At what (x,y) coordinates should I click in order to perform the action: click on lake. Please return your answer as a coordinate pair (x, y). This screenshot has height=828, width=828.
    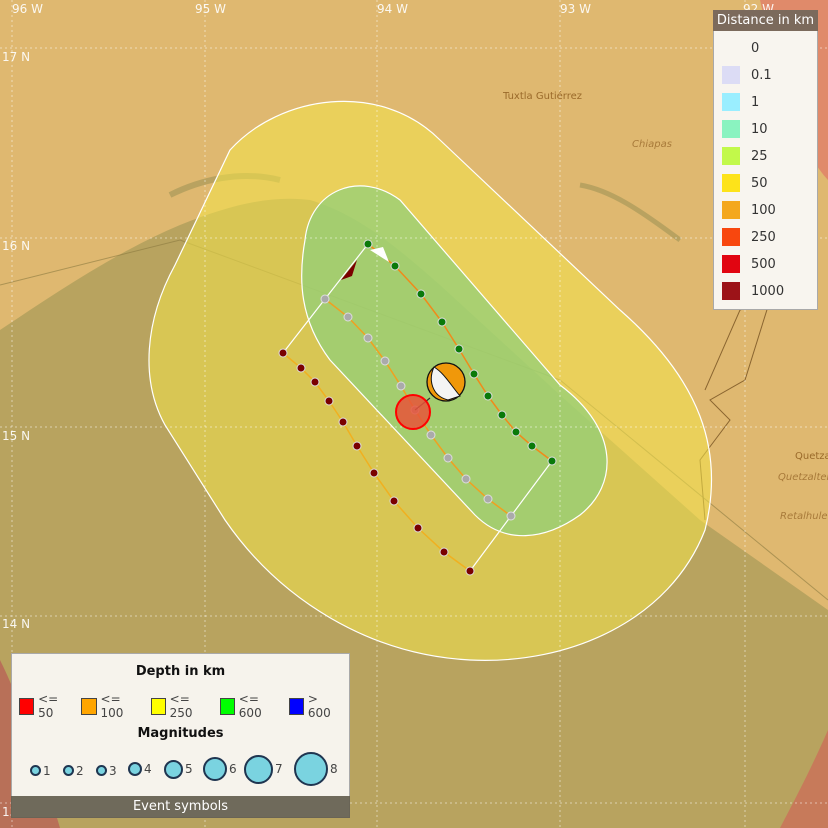
    Looking at the image, I should click on (630, 212).